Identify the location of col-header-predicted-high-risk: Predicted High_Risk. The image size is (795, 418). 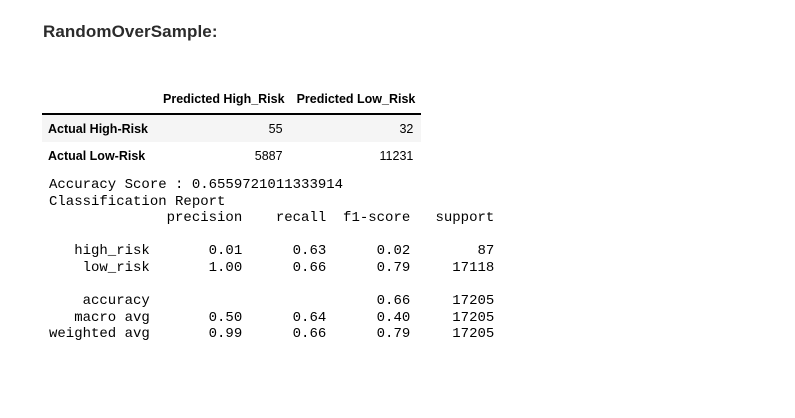
(224, 100).